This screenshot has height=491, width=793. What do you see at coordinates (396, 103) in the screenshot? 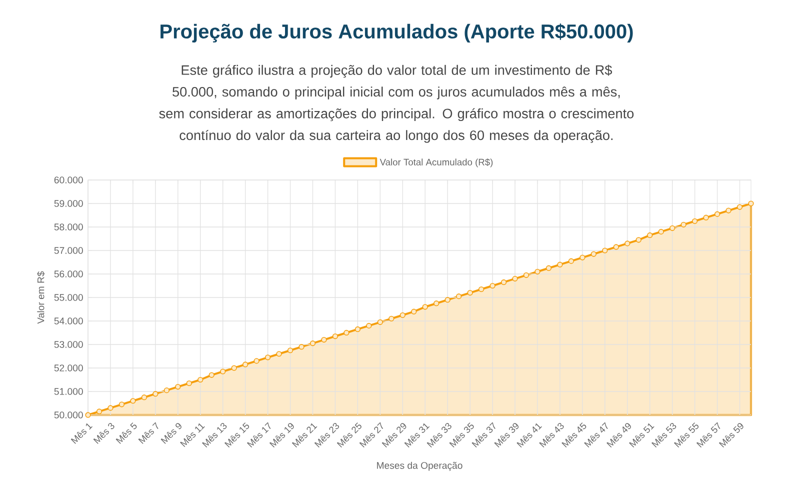
I see `chart-subtitle: Este gráfico ilustra a projeção do valor total de um investimento de R$ 50.000, somando o principal inicial com os juros acumulados mês a mês, sem considerar as amortizações do principal. O gráfico mostra o crescimento contínuo do valor da sua carteira ao longo dos 60 meses da operação.` at bounding box center [396, 103].